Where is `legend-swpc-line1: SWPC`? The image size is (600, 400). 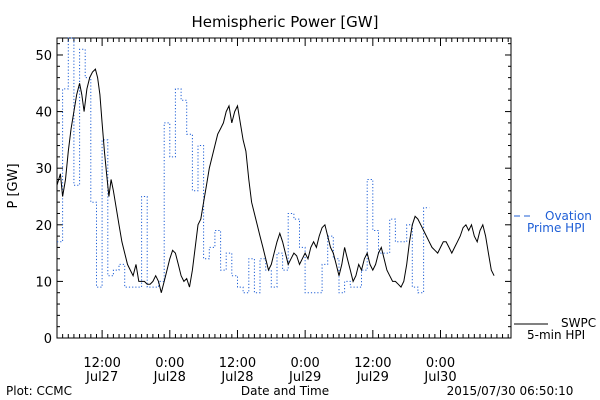 legend-swpc-line1: SWPC is located at coordinates (578, 323).